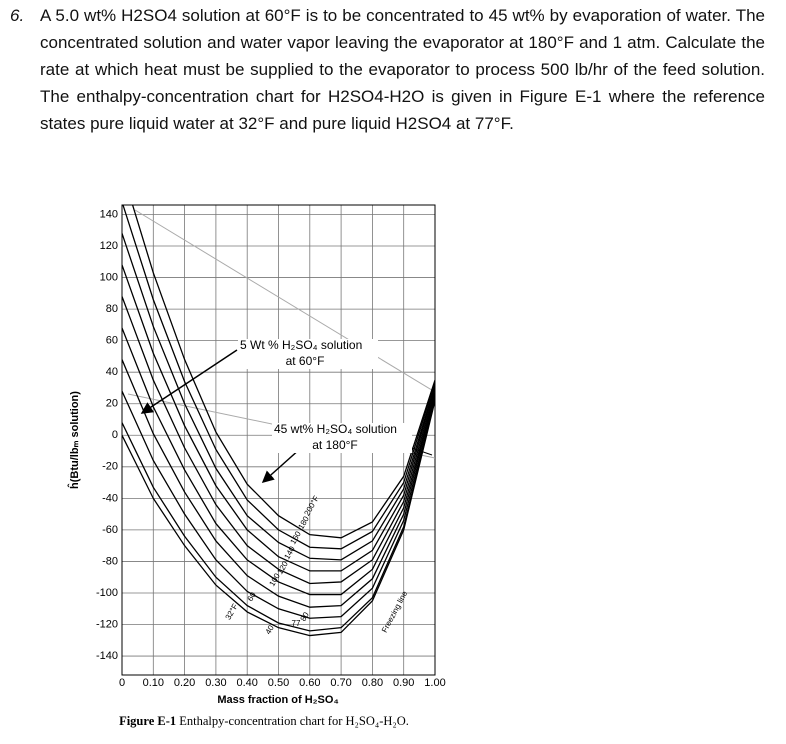 The width and height of the screenshot is (786, 744). What do you see at coordinates (112, 341) in the screenshot?
I see `y-tick-label: 60` at bounding box center [112, 341].